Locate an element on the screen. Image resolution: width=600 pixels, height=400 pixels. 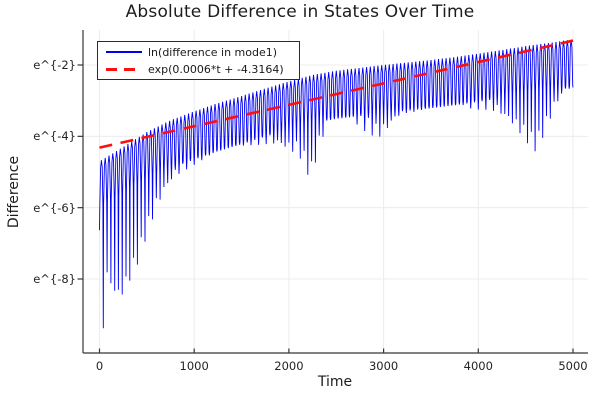
chart-title: Absolute Difference in States Over Time is located at coordinates (300, 12).